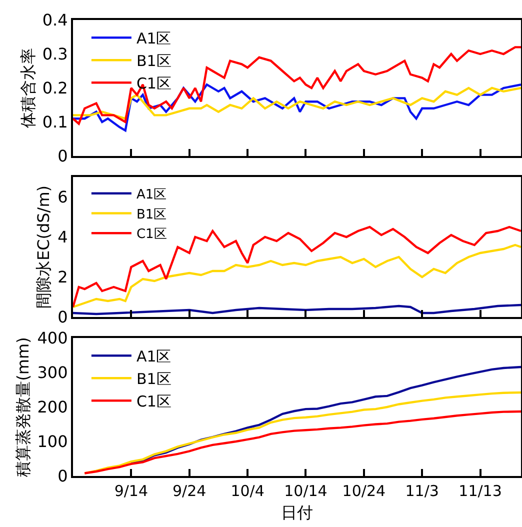 The width and height of the screenshot is (522, 527). I want to click on y-axis-title: 体積含水率, so click(28, 88).